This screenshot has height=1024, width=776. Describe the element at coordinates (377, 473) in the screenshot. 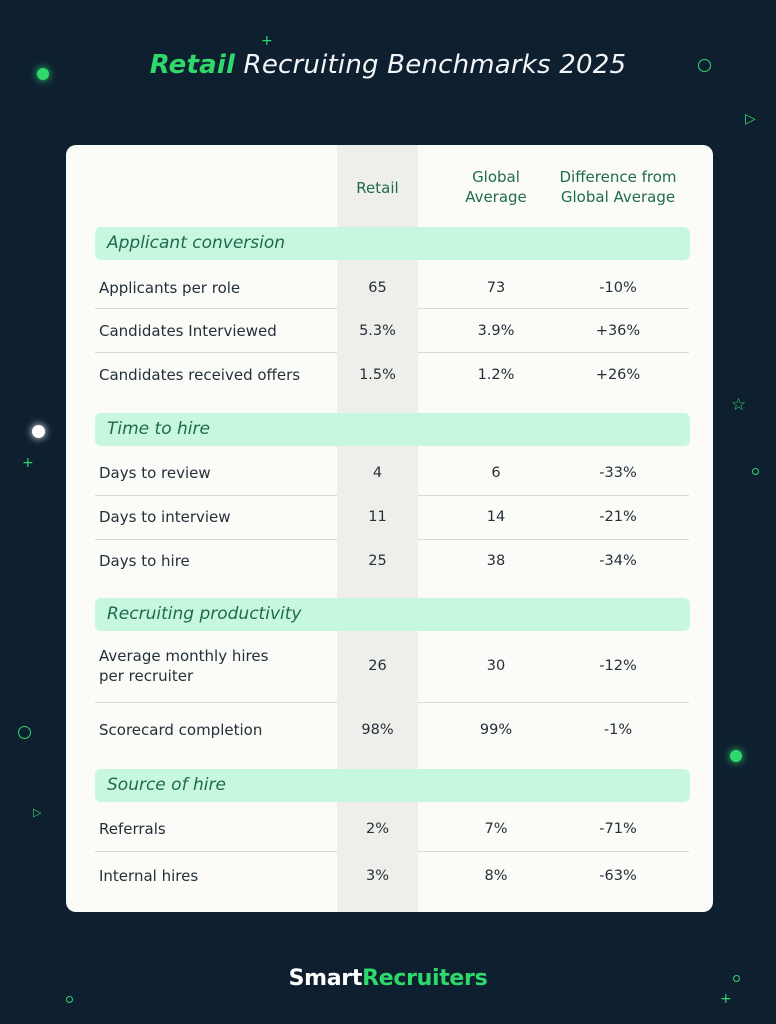

I see `retail-value: 4` at that location.